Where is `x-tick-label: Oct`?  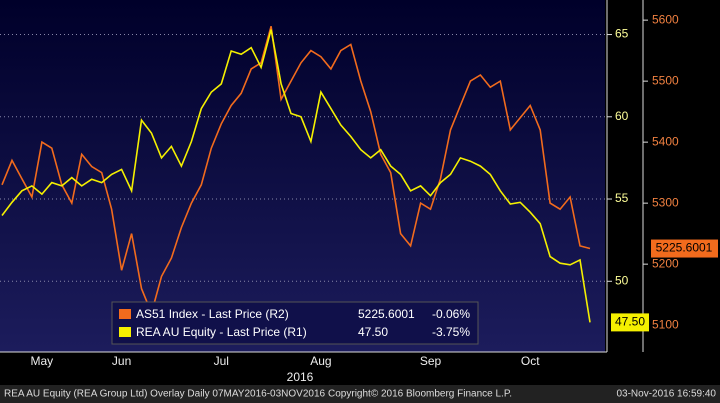 x-tick-label: Oct is located at coordinates (530, 361).